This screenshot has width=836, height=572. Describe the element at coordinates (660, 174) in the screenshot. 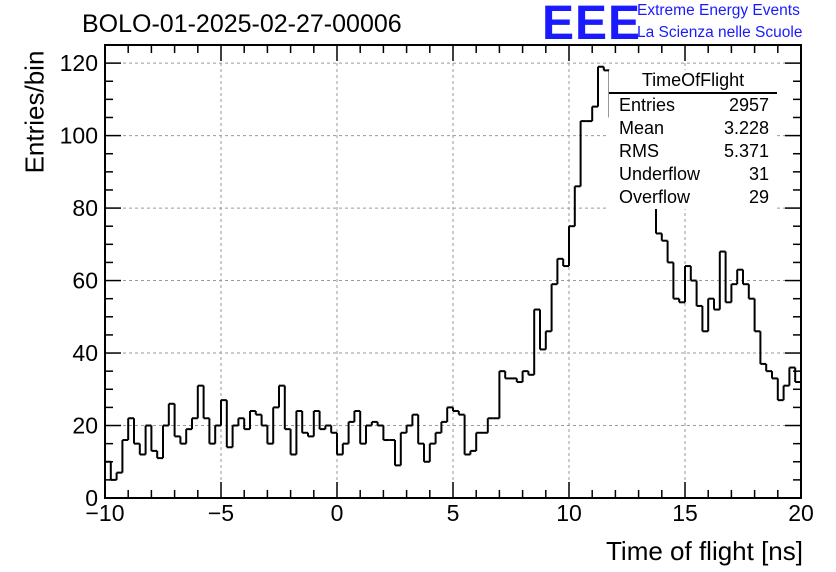

I see `stats-label: Underflow` at that location.